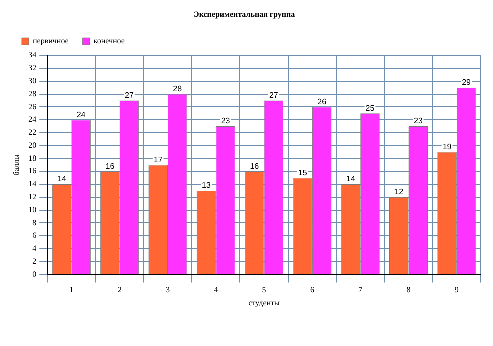 The width and height of the screenshot is (493, 346). Describe the element at coordinates (32, 81) in the screenshot. I see `y-tick-label: 30` at that location.